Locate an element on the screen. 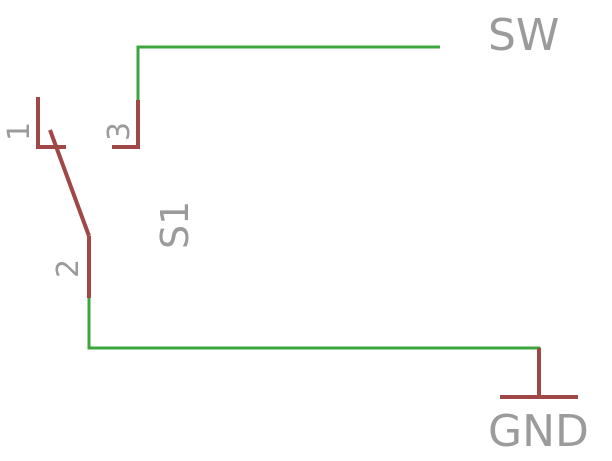 The image size is (612, 461). net-label-sw: SW is located at coordinates (523, 35).